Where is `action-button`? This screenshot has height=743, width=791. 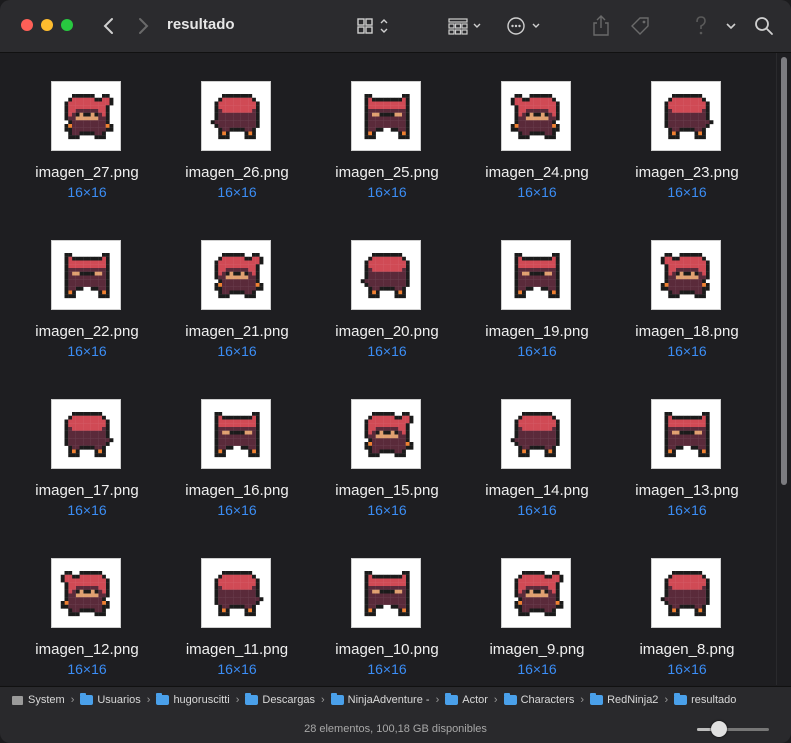
action-button is located at coordinates (525, 26).